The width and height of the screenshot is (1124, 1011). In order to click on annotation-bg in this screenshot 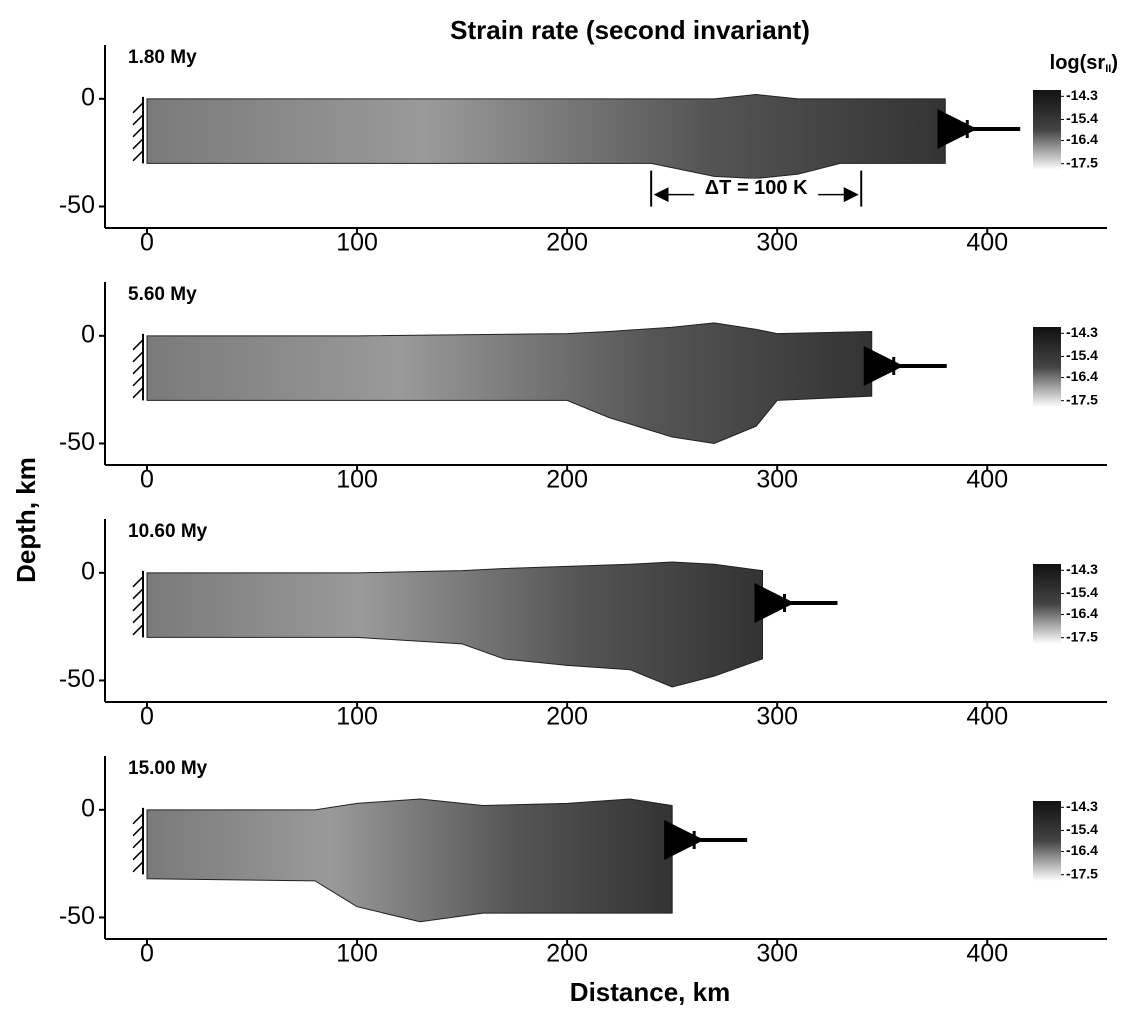, I will do `click(756, 189)`.